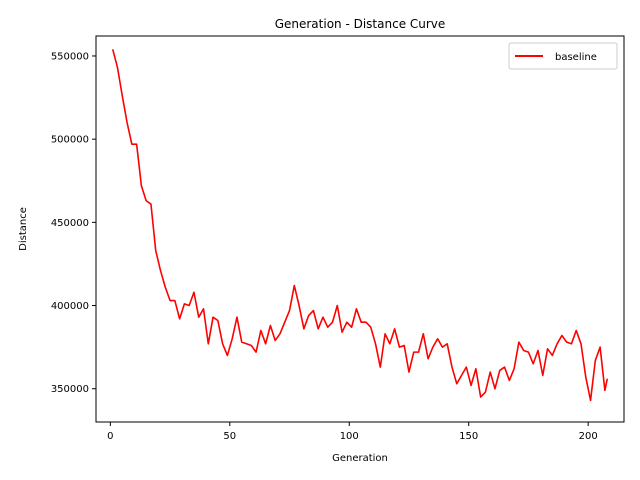  Describe the element at coordinates (360, 458) in the screenshot. I see `x-axis-title: Generation` at that location.